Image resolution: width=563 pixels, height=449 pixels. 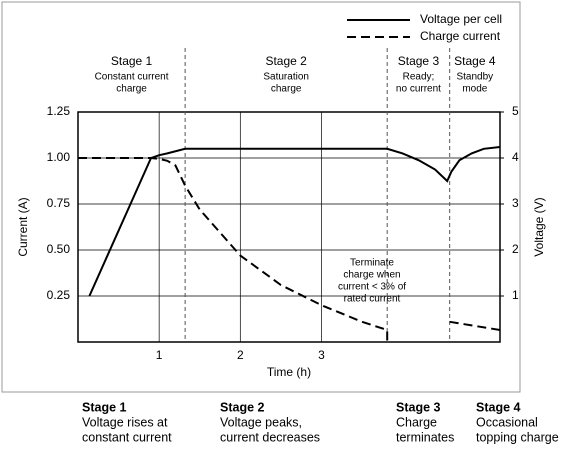 What do you see at coordinates (261, 422) in the screenshot?
I see `caption-line: Voltage peaks,` at bounding box center [261, 422].